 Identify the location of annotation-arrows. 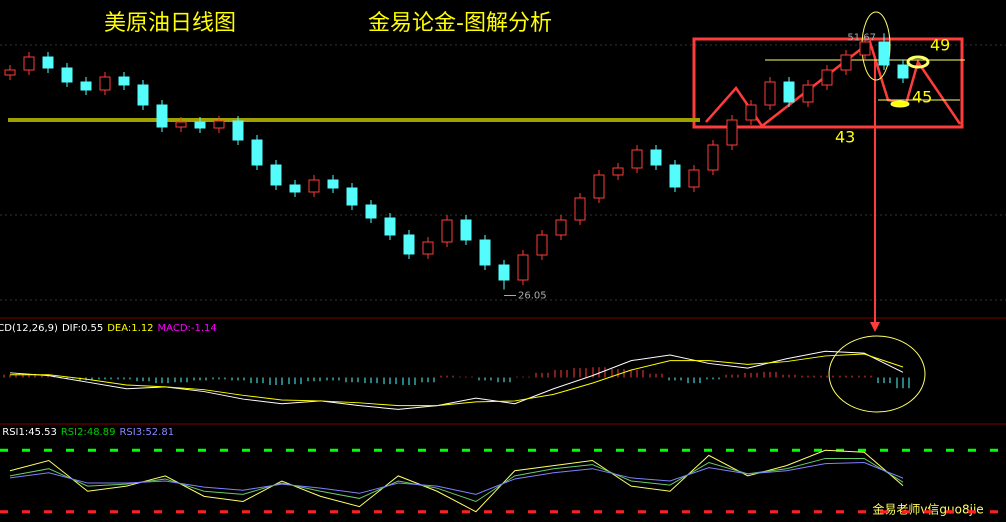
(833, 83).